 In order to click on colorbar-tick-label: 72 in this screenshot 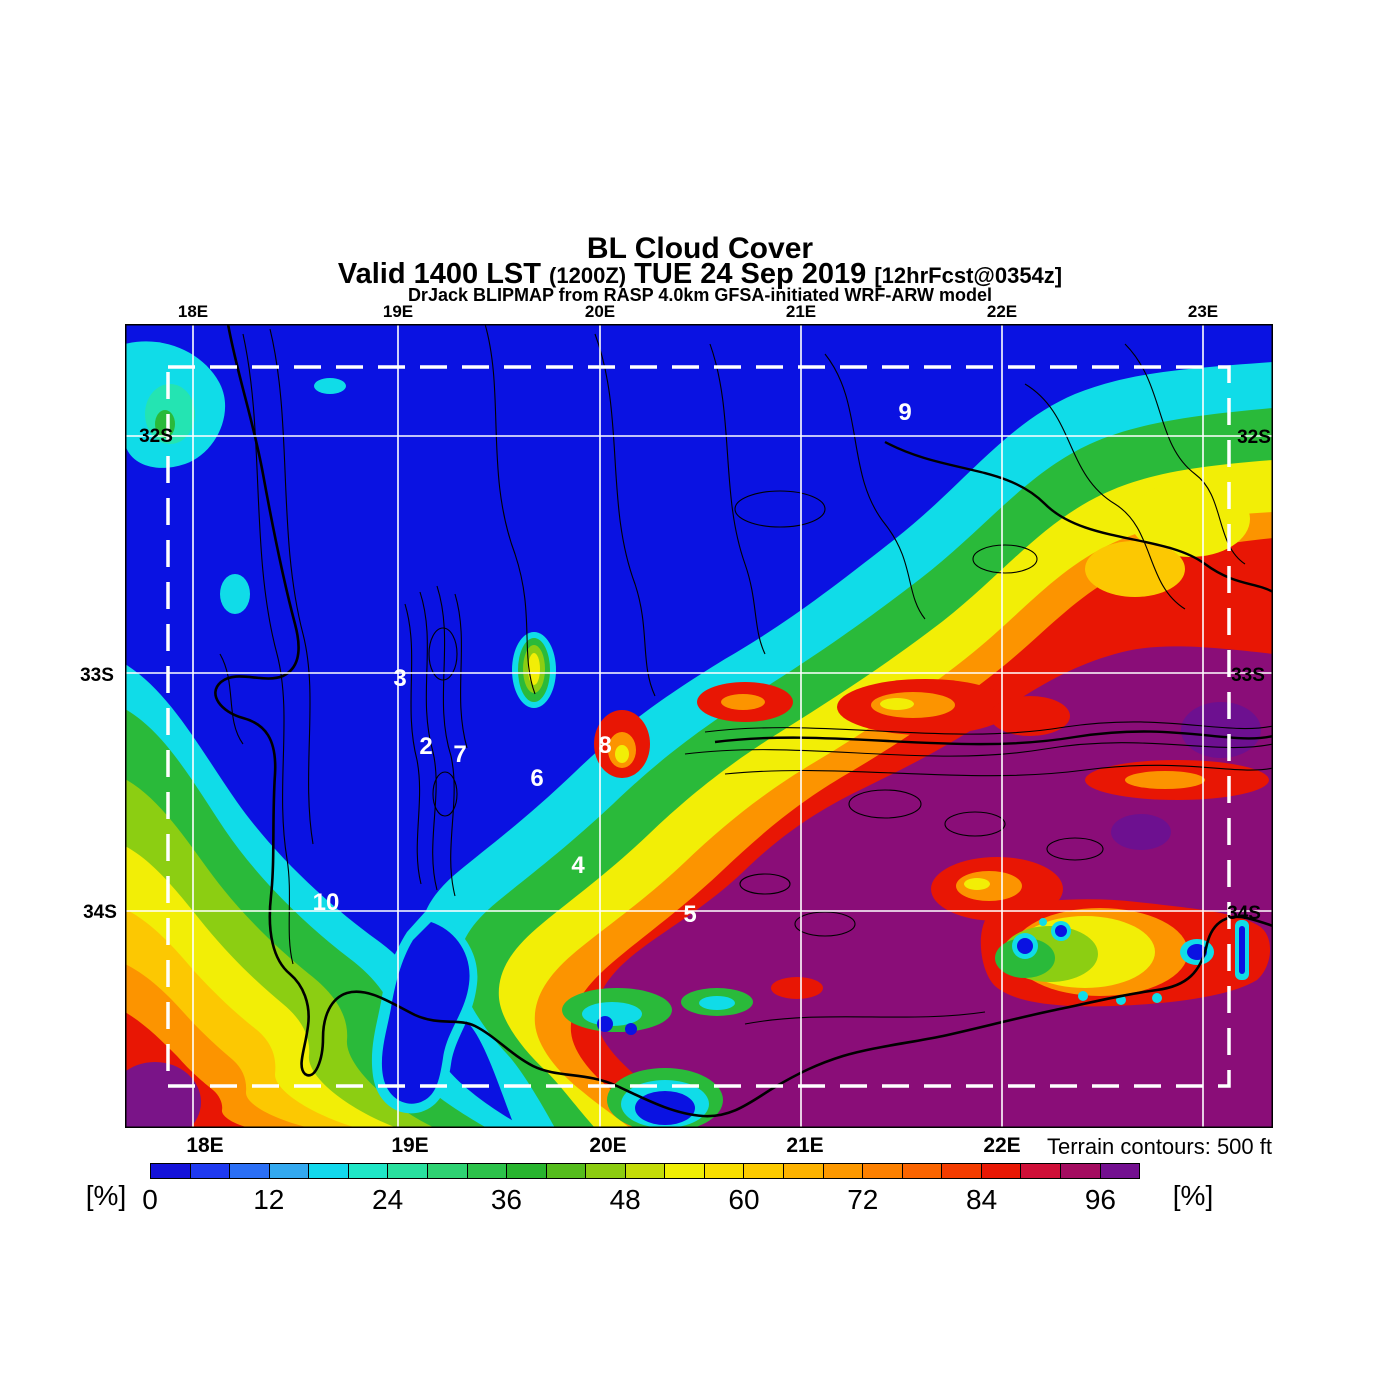, I will do `click(863, 1199)`.